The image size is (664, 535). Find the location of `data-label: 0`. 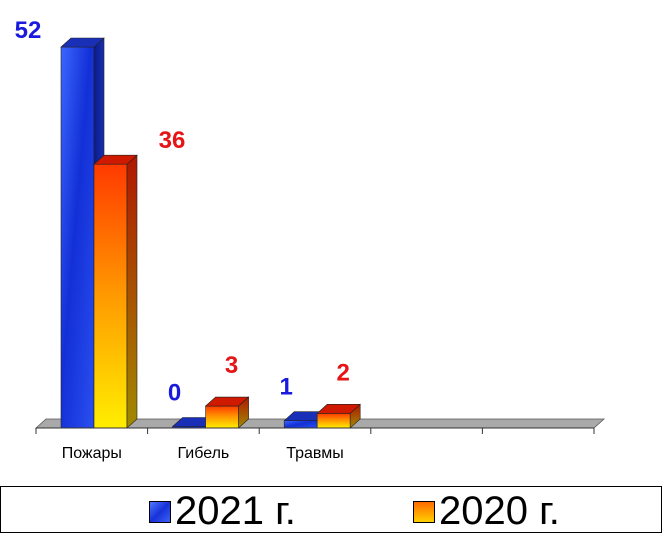

data-label: 0 is located at coordinates (174, 393).